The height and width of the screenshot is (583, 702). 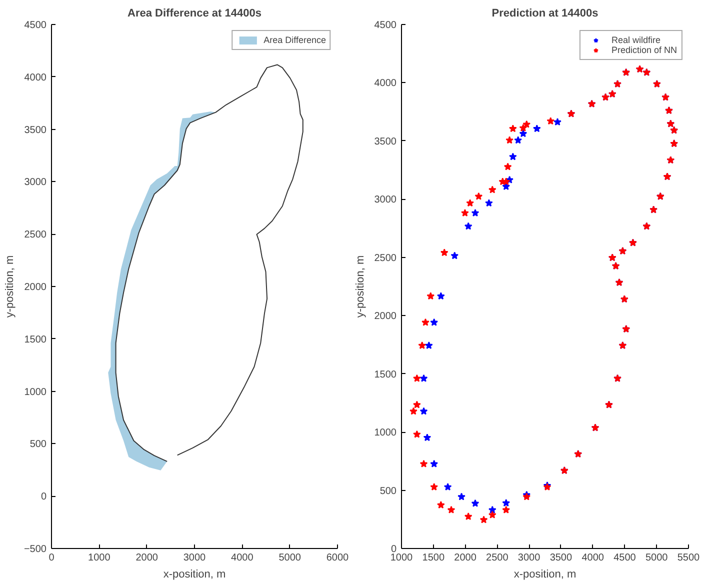 What do you see at coordinates (561, 558) in the screenshot?
I see `x-tick-label: 3500` at bounding box center [561, 558].